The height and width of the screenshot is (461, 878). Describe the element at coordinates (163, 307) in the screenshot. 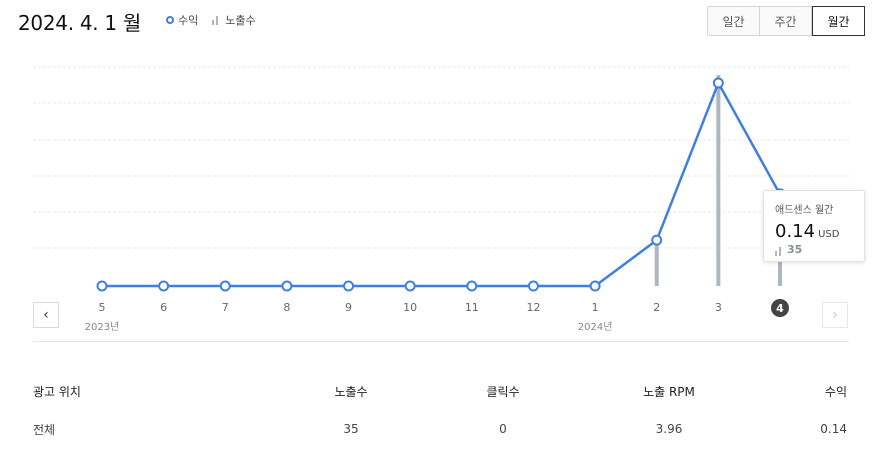

I see `x-tick-label-6: 6` at that location.